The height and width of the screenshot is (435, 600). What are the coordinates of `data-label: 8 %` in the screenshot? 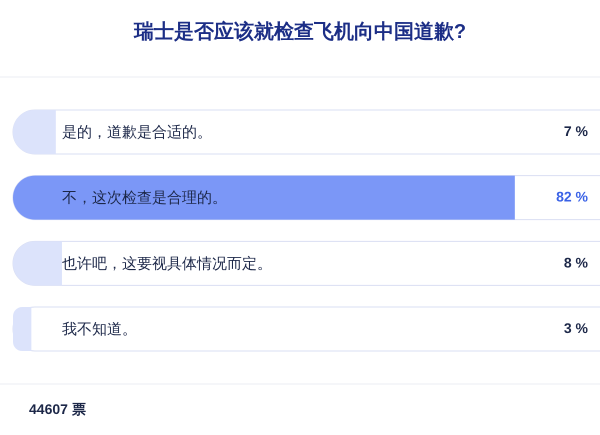 It's located at (576, 262).